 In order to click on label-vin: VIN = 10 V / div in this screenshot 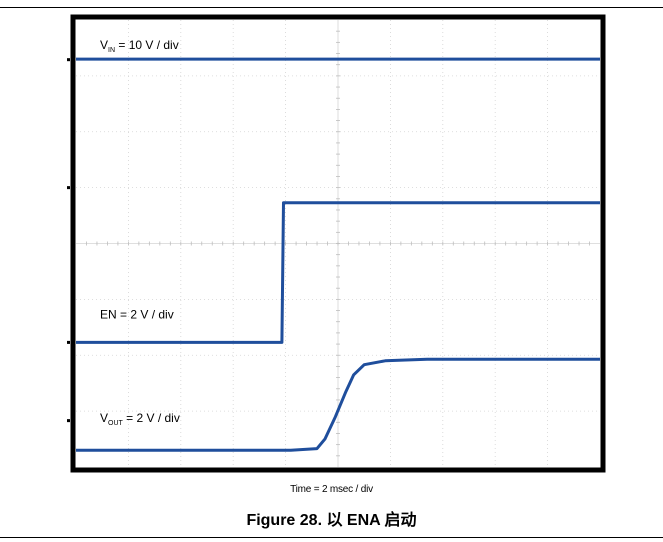, I will do `click(139, 46)`.